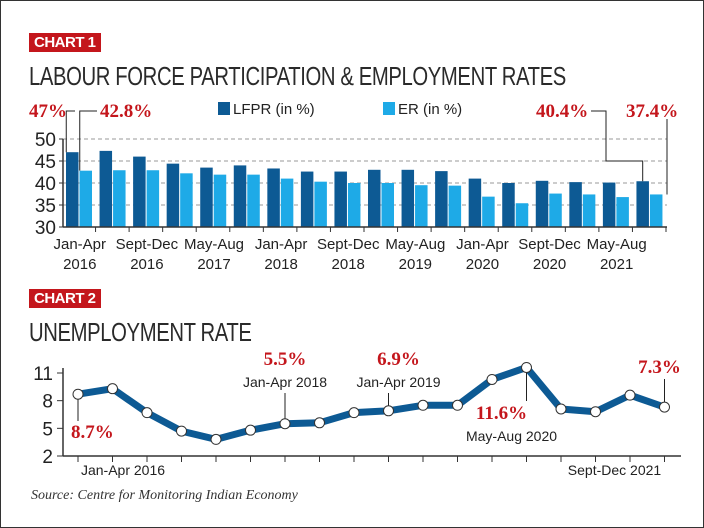 Image resolution: width=704 pixels, height=528 pixels. I want to click on annotation-label: May-Aug 2020, so click(511, 436).